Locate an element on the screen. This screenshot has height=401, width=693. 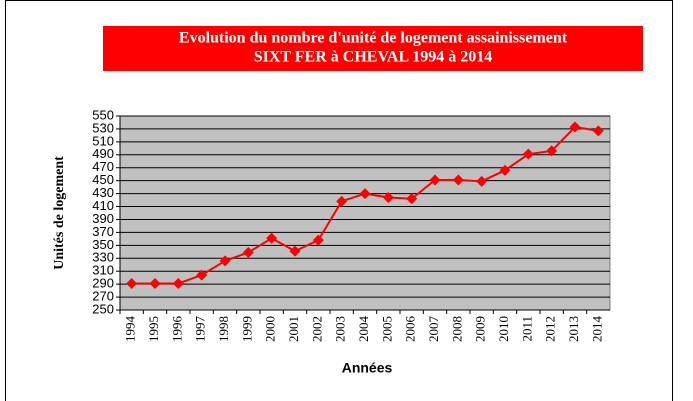
y-tick-label: 370 is located at coordinates (103, 231).